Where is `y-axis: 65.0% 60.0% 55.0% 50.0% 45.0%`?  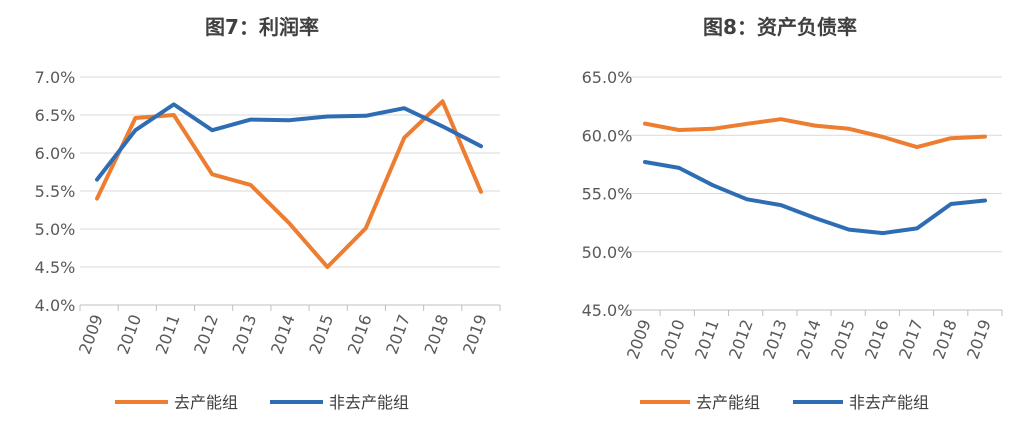
y-axis: 65.0% 60.0% 55.0% 50.0% 45.0% is located at coordinates (607, 194).